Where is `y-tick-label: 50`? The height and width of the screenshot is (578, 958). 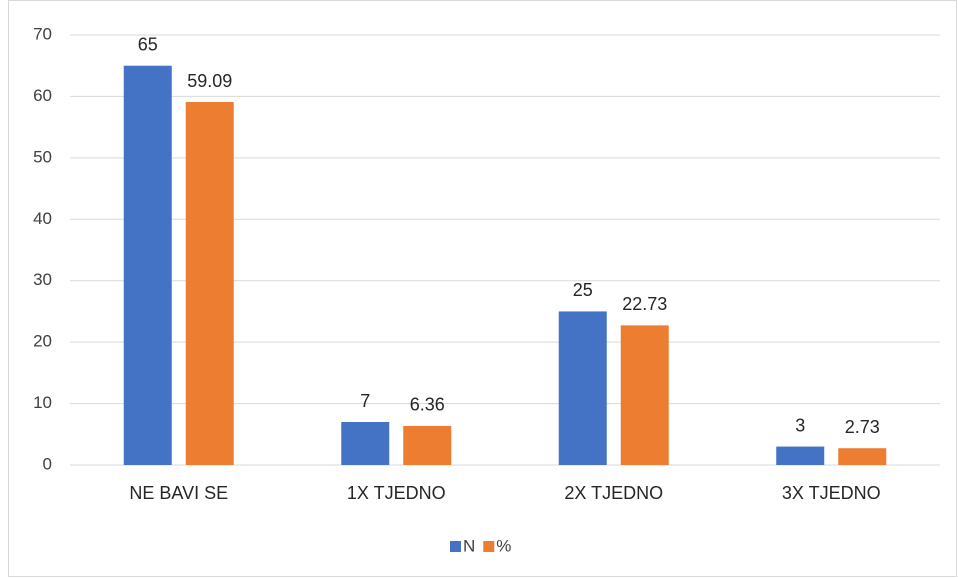
y-tick-label: 50 is located at coordinates (42, 156).